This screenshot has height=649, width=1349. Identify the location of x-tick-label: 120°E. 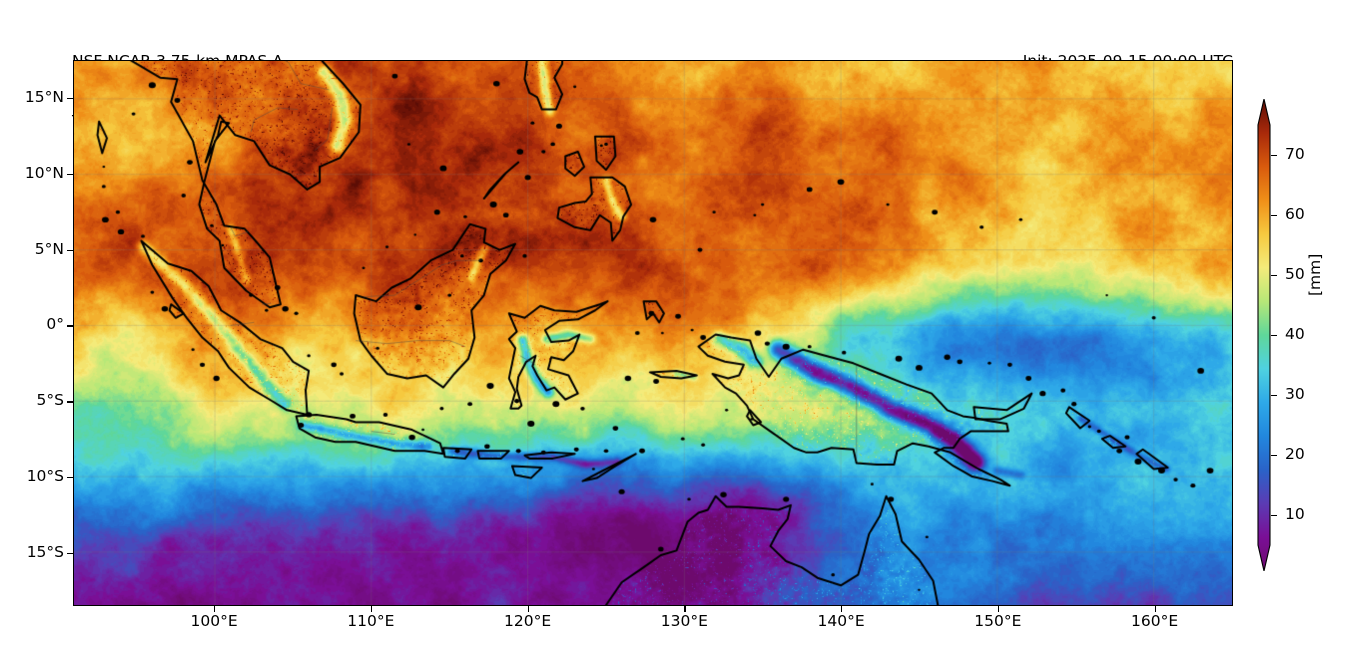
(528, 621).